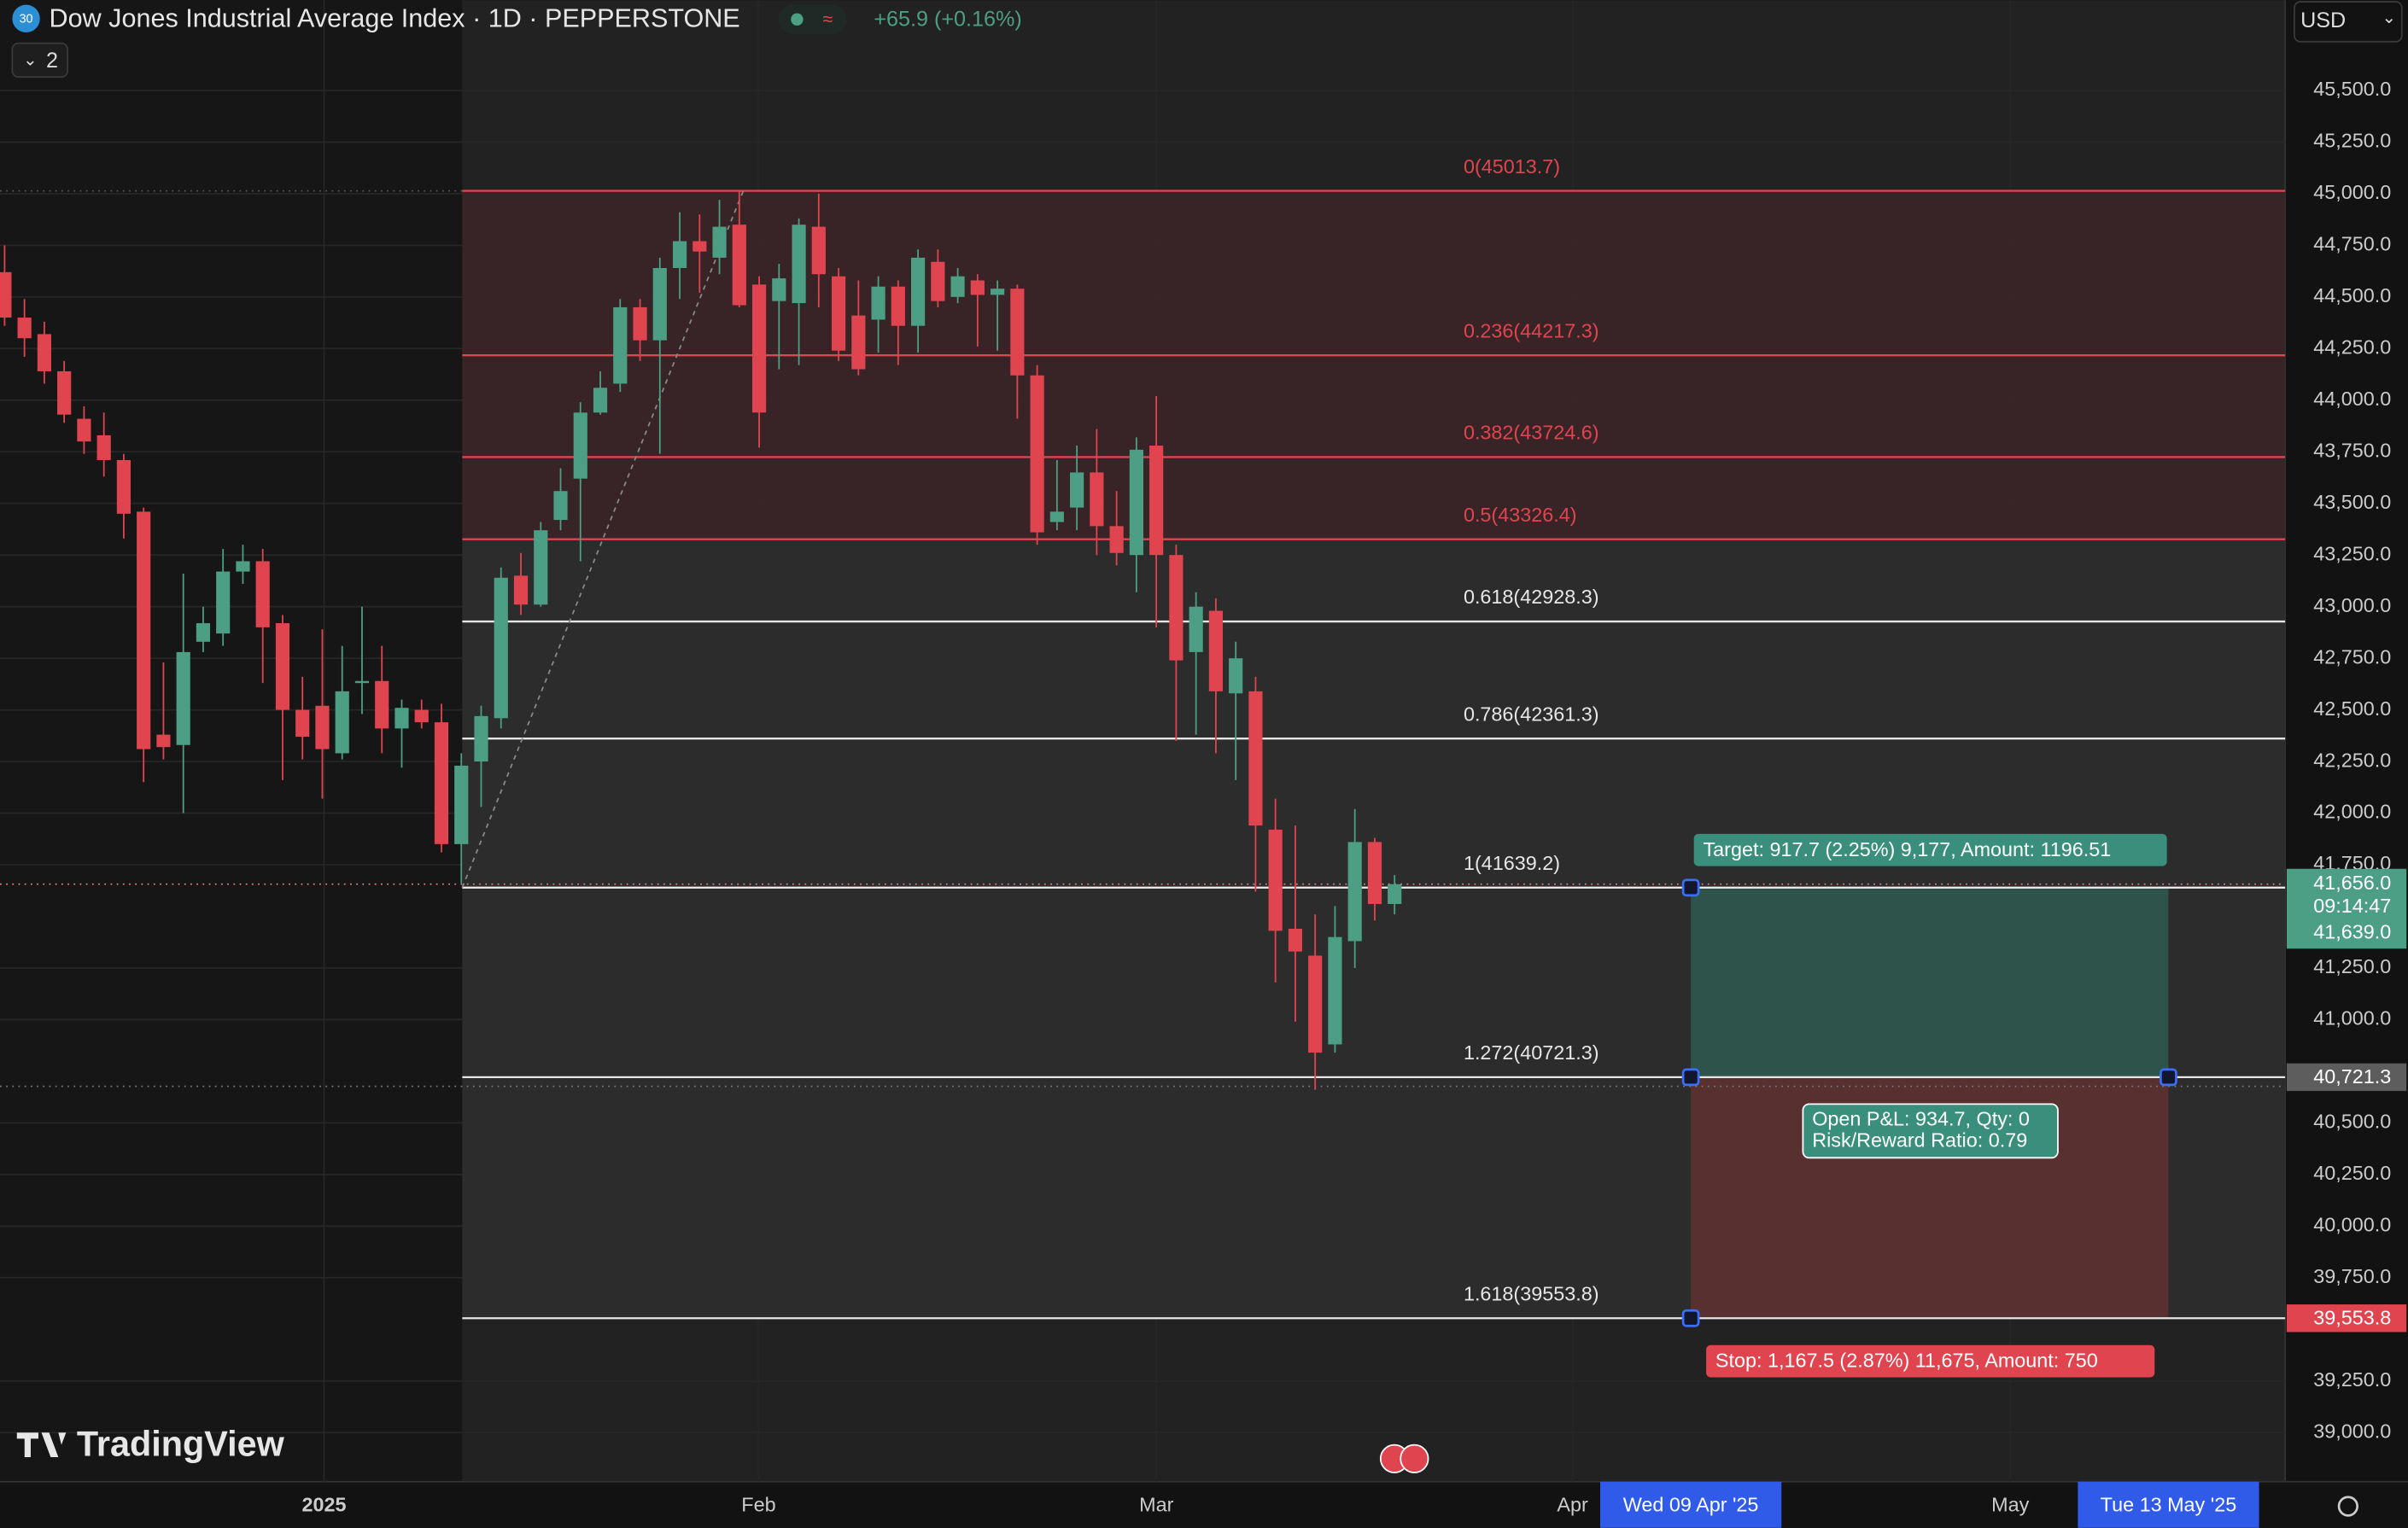 This screenshot has width=2408, height=1528. What do you see at coordinates (2348, 22) in the screenshot?
I see `currency-select` at bounding box center [2348, 22].